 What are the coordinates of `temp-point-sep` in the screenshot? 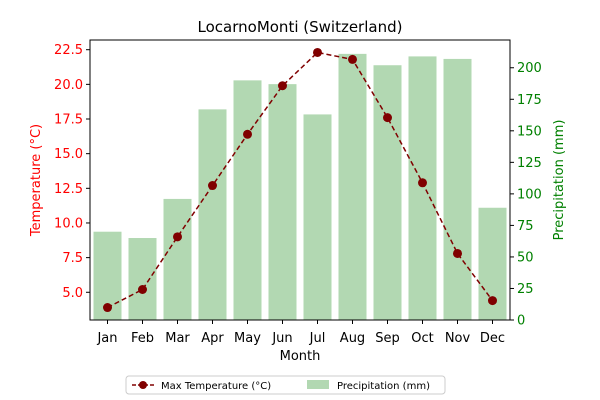 It's located at (387, 118).